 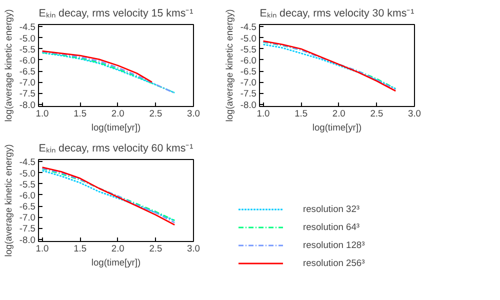 I want to click on chart-title: Eₖᵢₙ decay, rms velocity 60 kms⁻¹, so click(x=116, y=148).